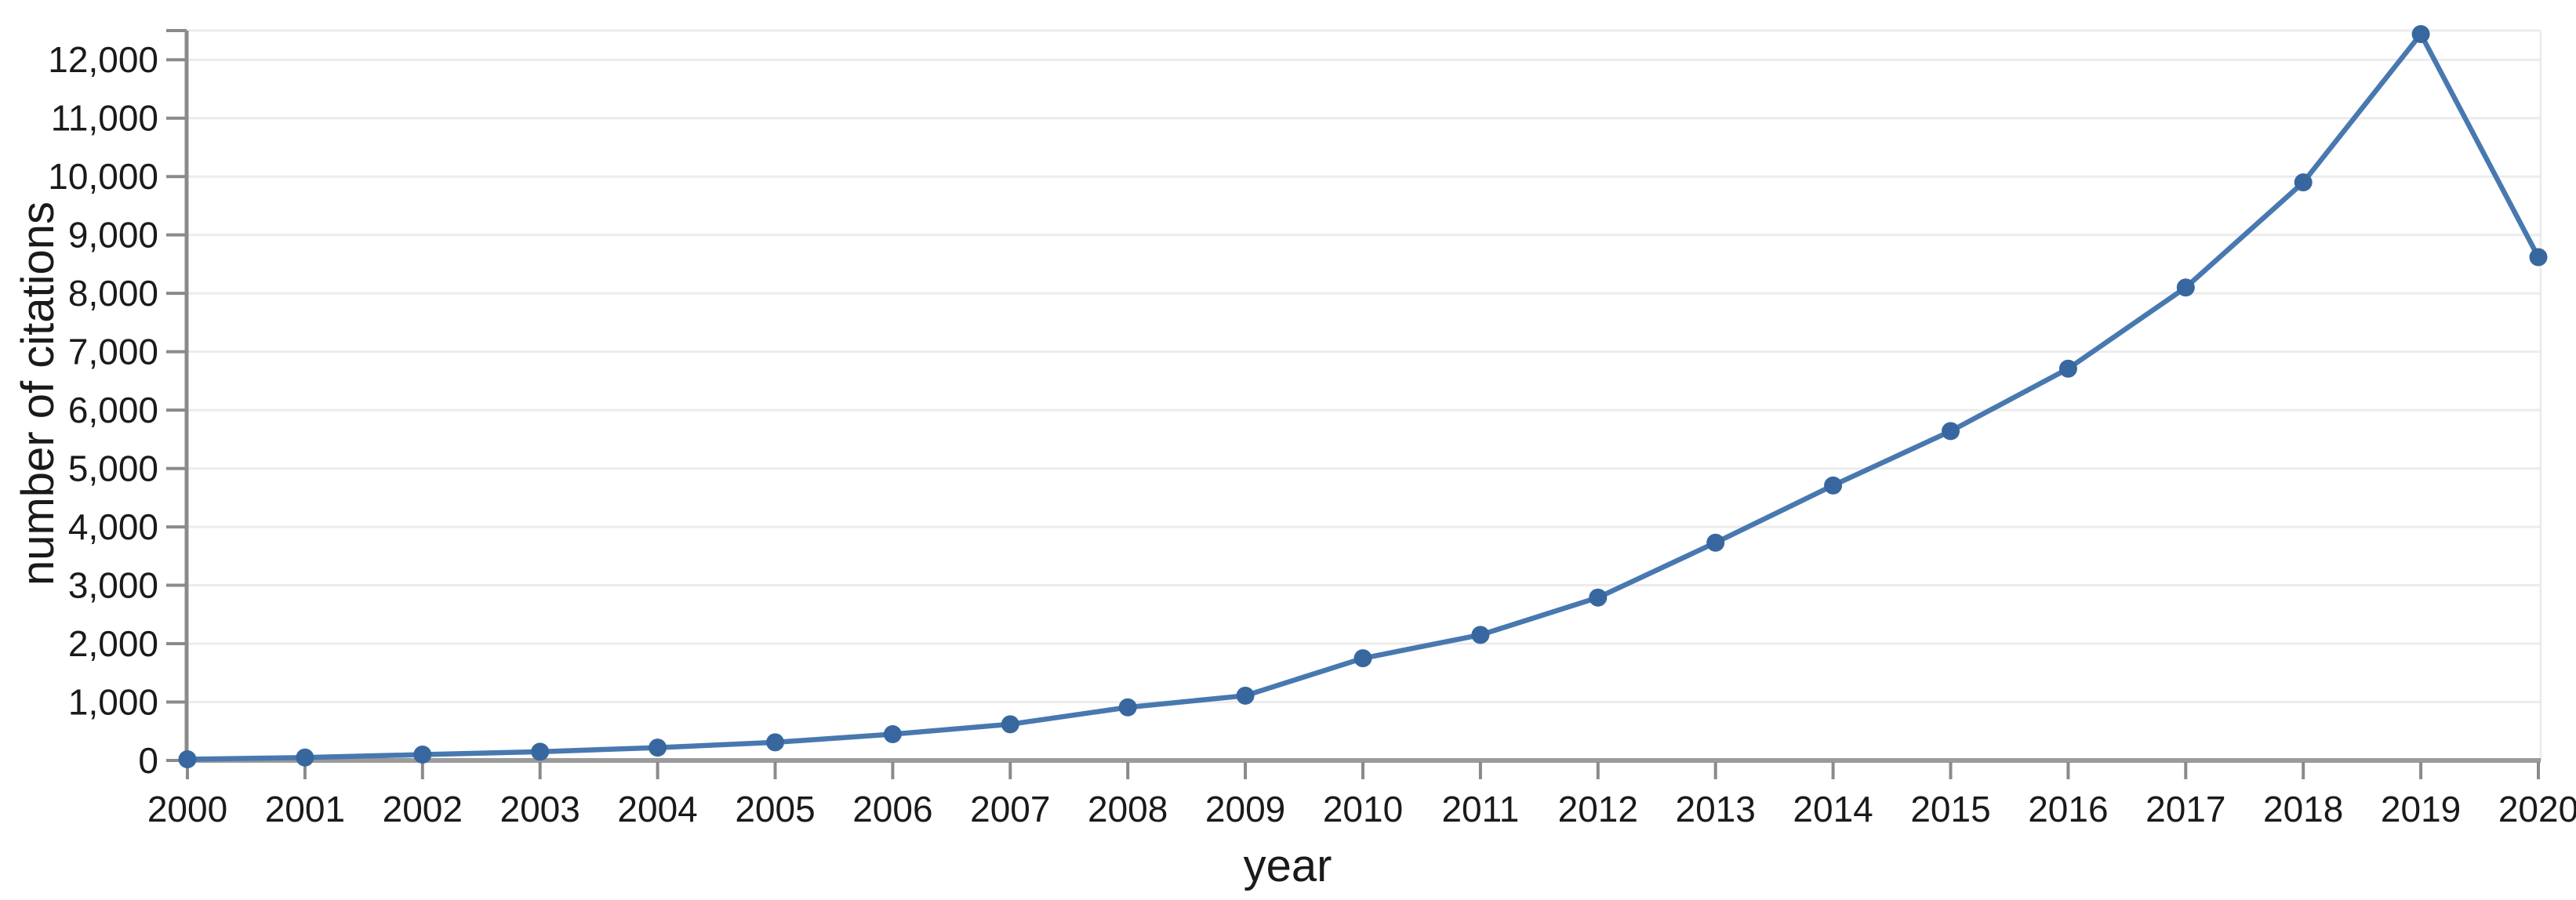 This screenshot has width=2576, height=900. I want to click on data-point-2018, so click(2303, 182).